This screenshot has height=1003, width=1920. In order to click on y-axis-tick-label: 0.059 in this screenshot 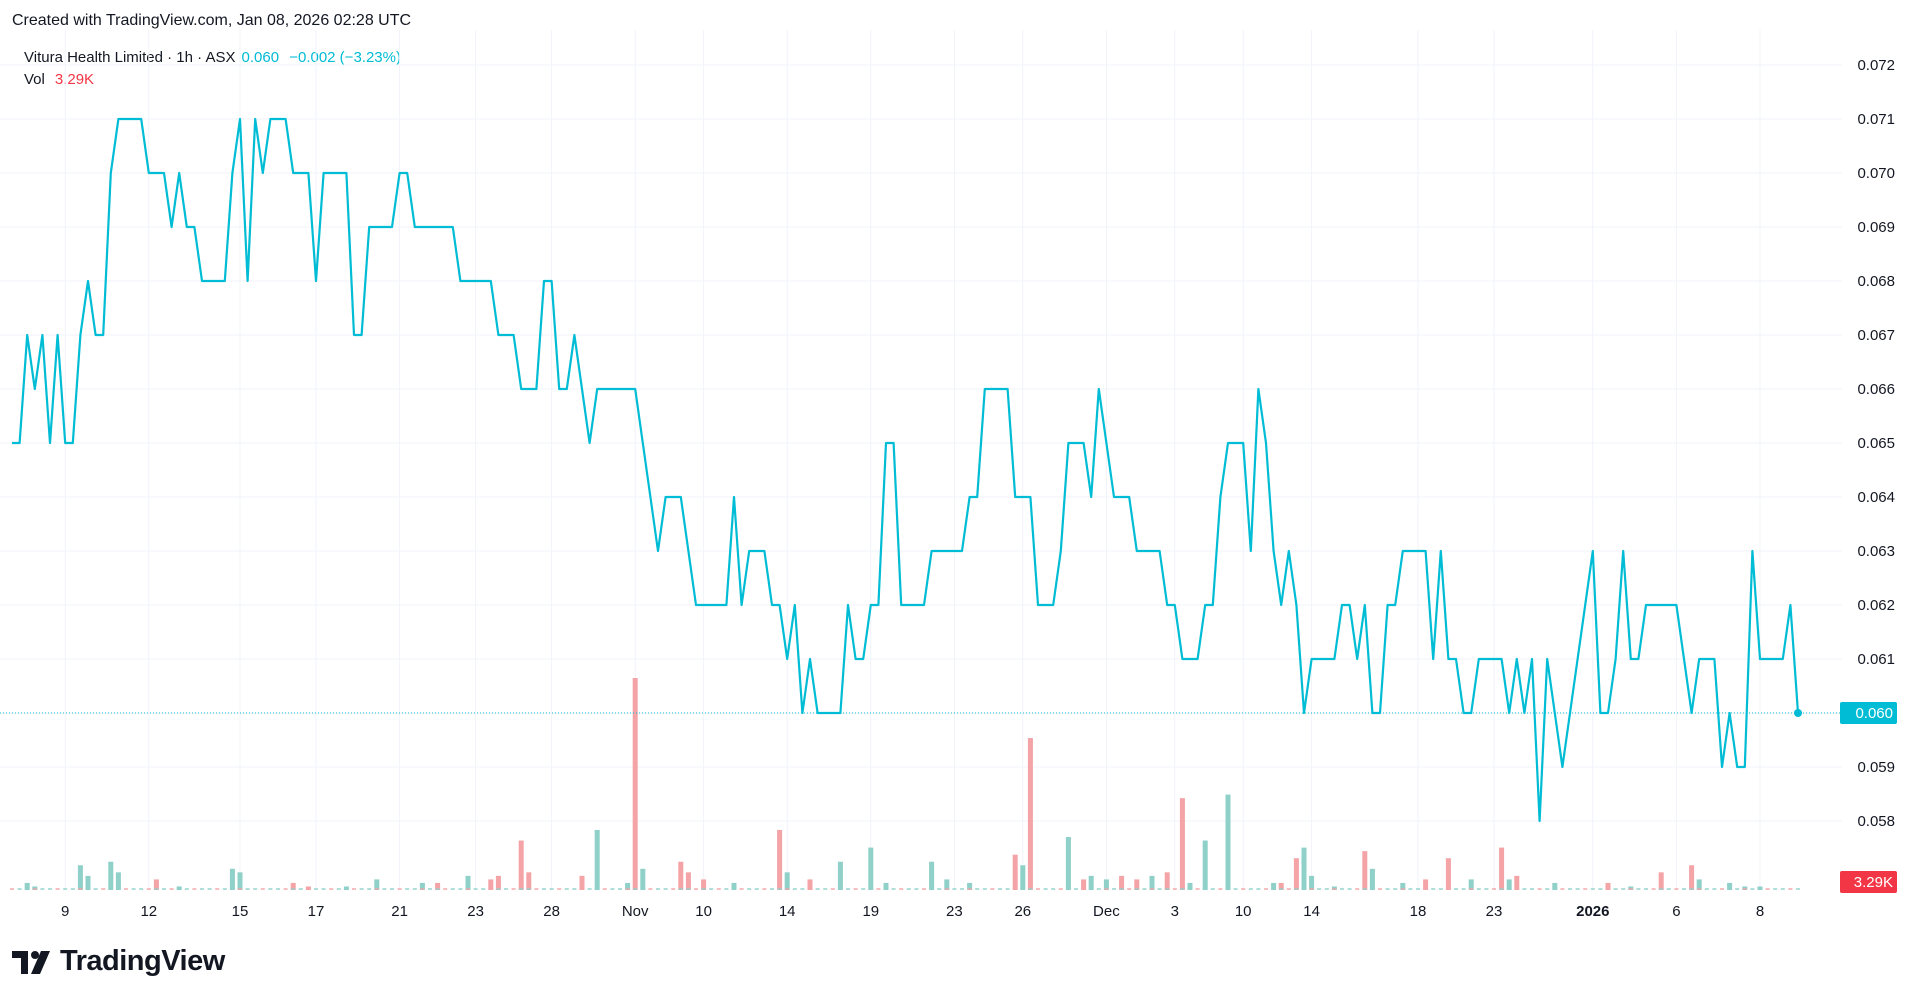, I will do `click(1876, 767)`.